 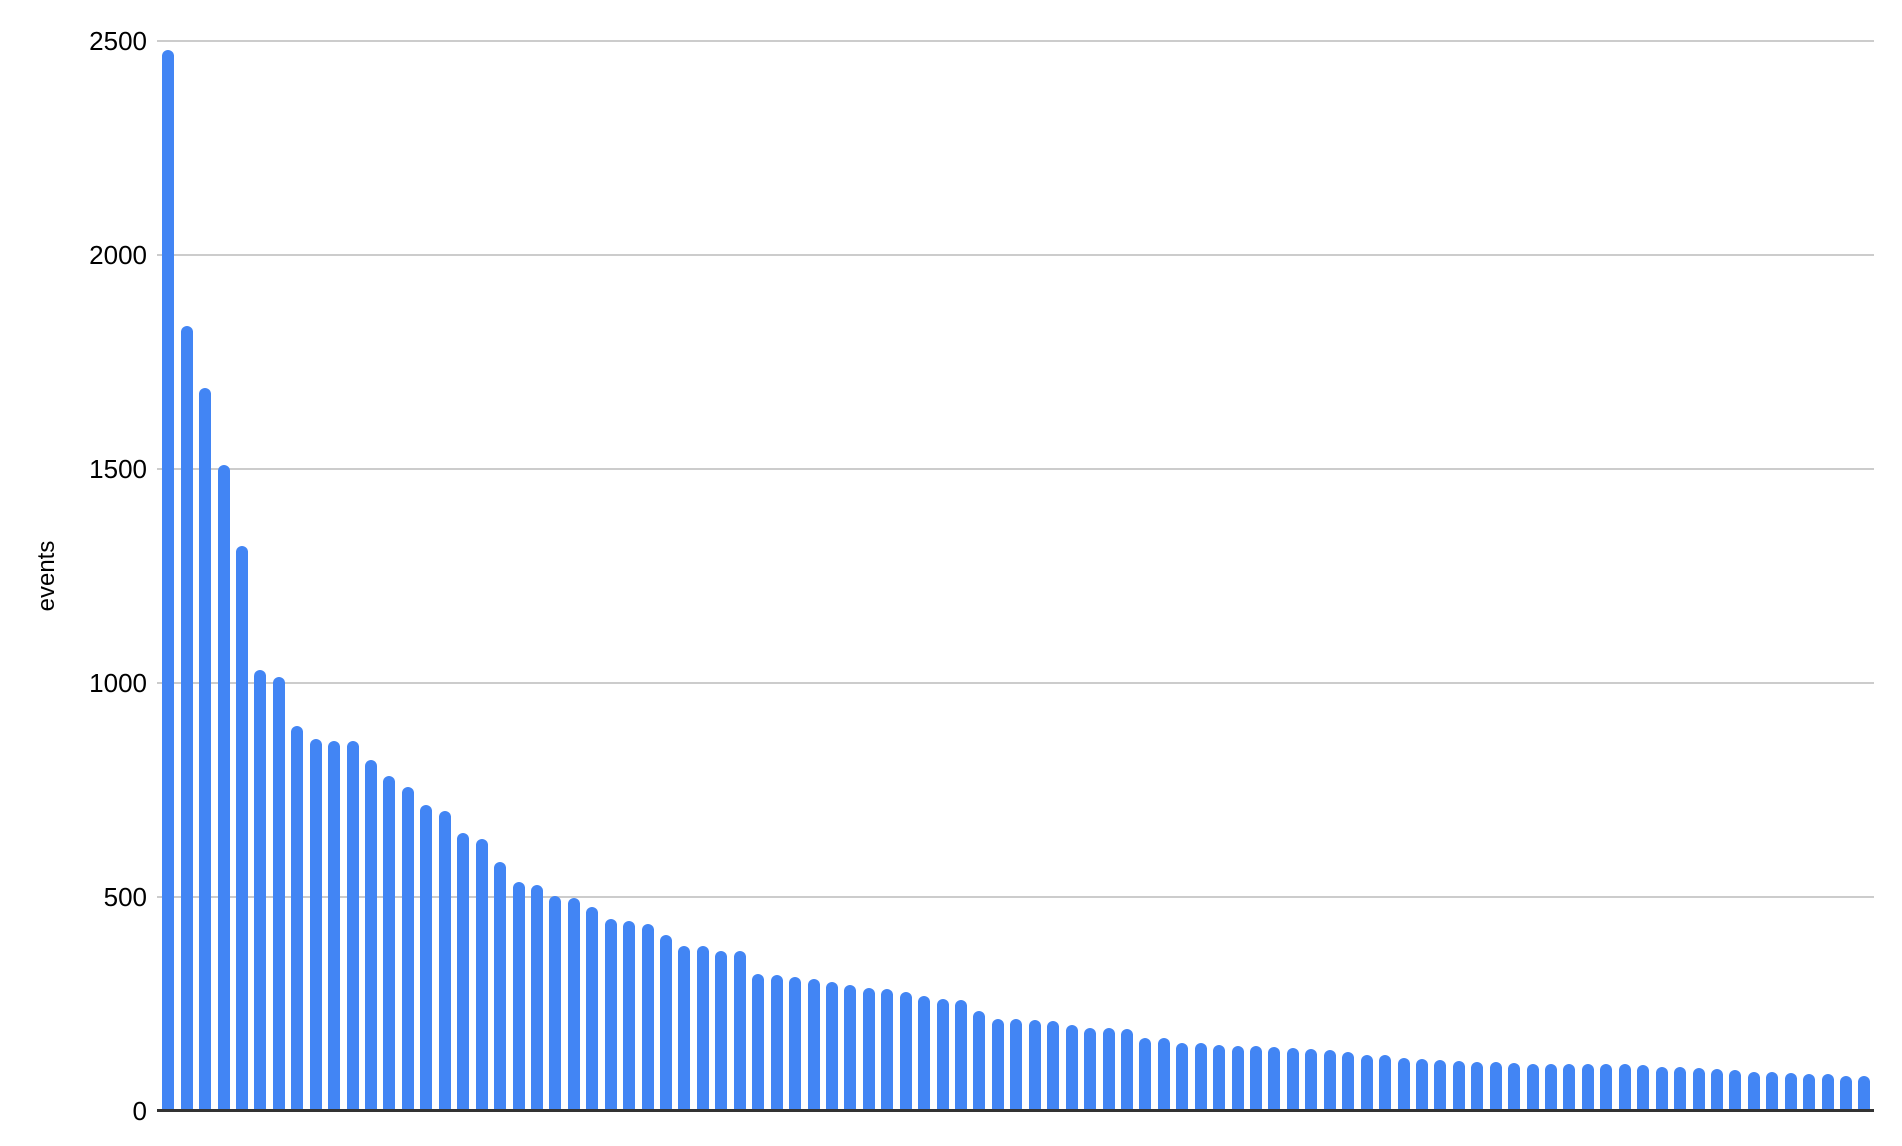 What do you see at coordinates (118, 469) in the screenshot?
I see `y-tick-label: 1500` at bounding box center [118, 469].